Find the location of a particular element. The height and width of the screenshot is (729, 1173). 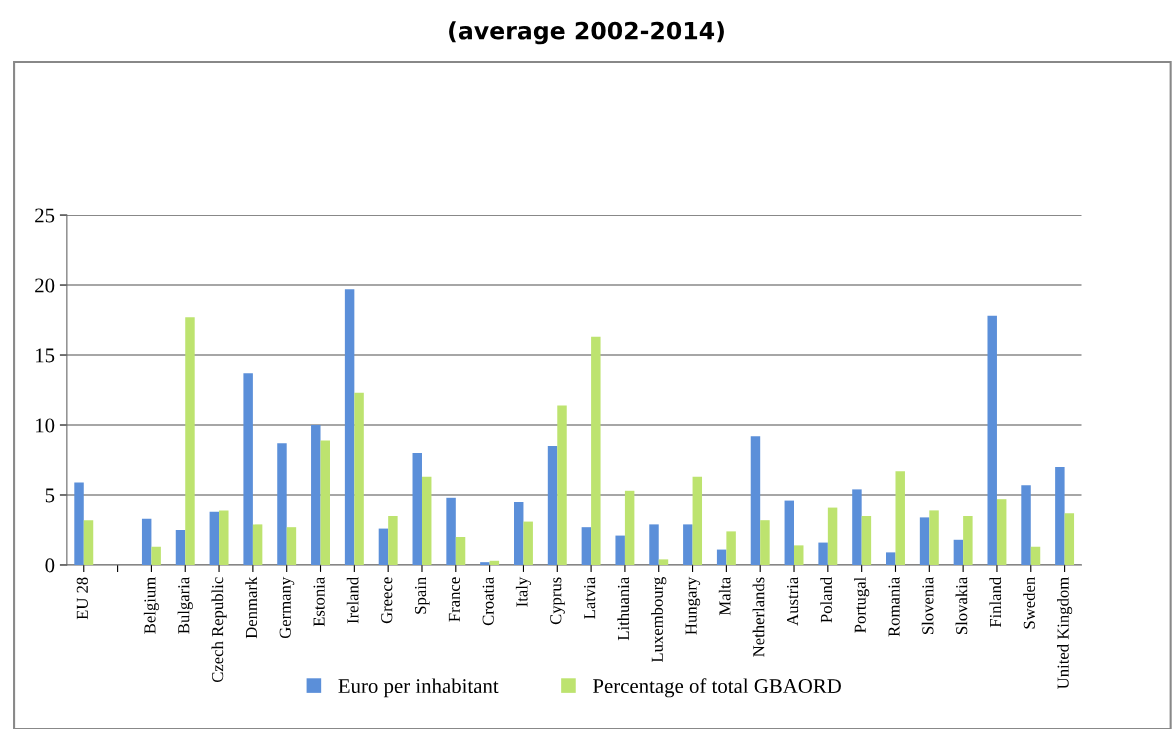

y-tick-label: 0 is located at coordinates (50, 565).